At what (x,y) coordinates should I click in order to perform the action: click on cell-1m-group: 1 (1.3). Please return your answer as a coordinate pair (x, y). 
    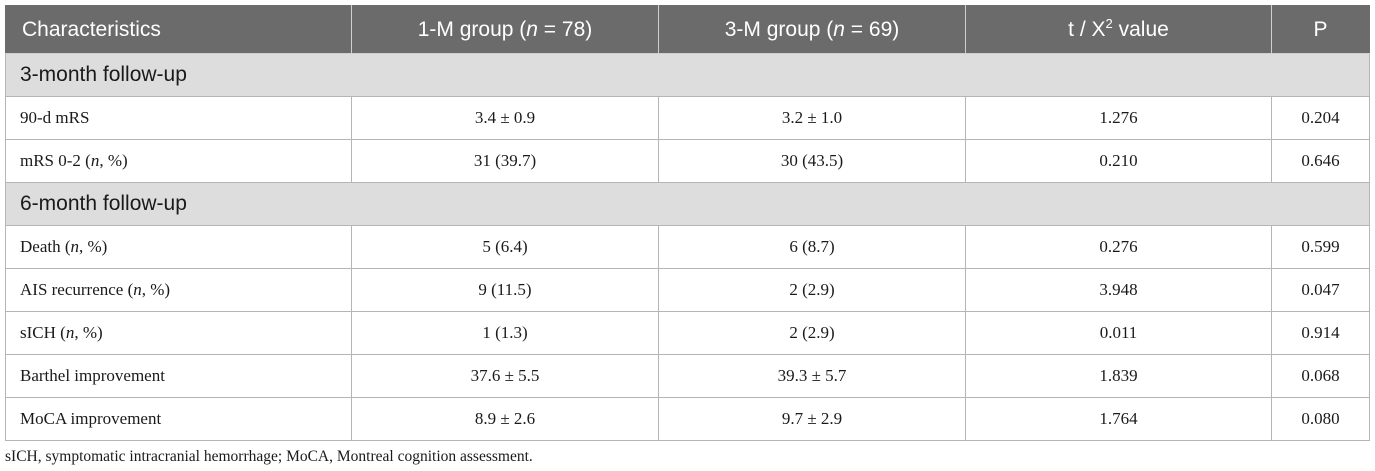
    Looking at the image, I should click on (505, 333).